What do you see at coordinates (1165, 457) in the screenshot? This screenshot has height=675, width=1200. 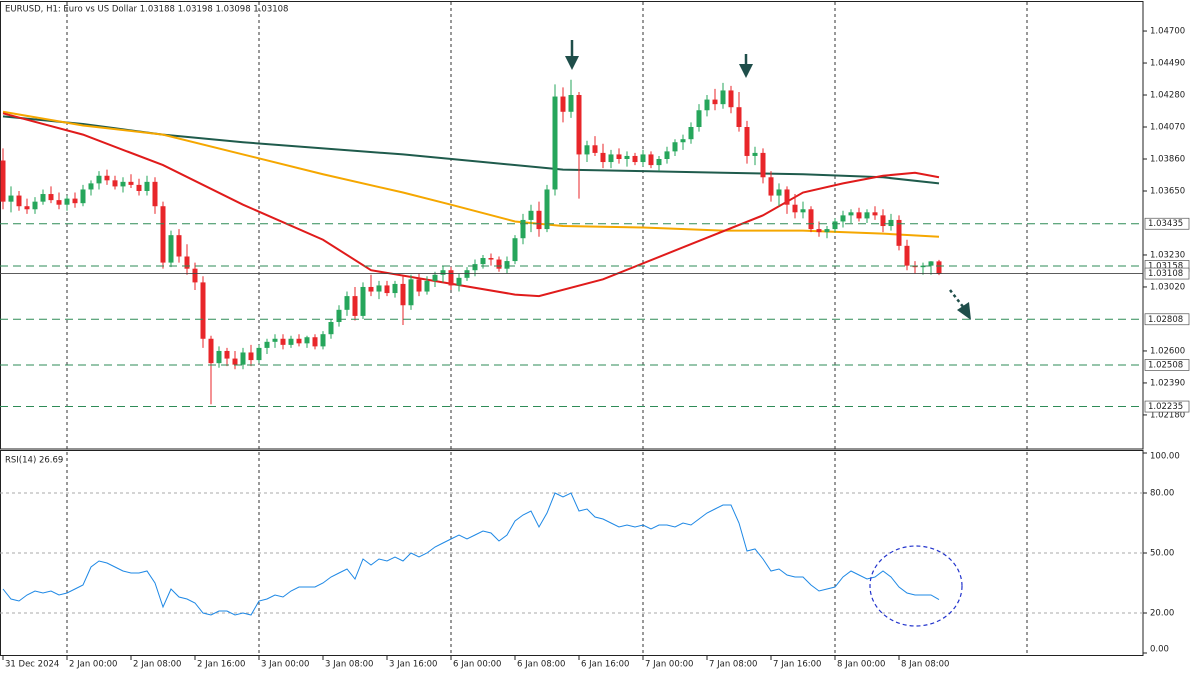 I see `y-tick-label: 100.00` at bounding box center [1165, 457].